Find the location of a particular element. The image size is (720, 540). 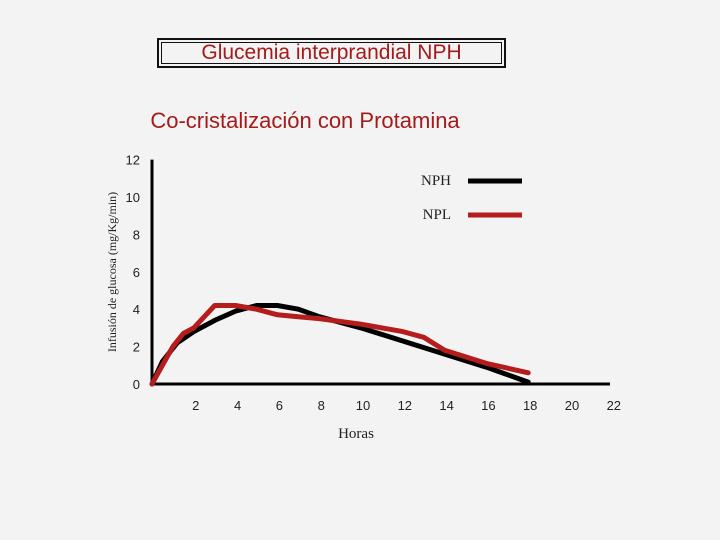

x-tick-label: 10 is located at coordinates (363, 405).